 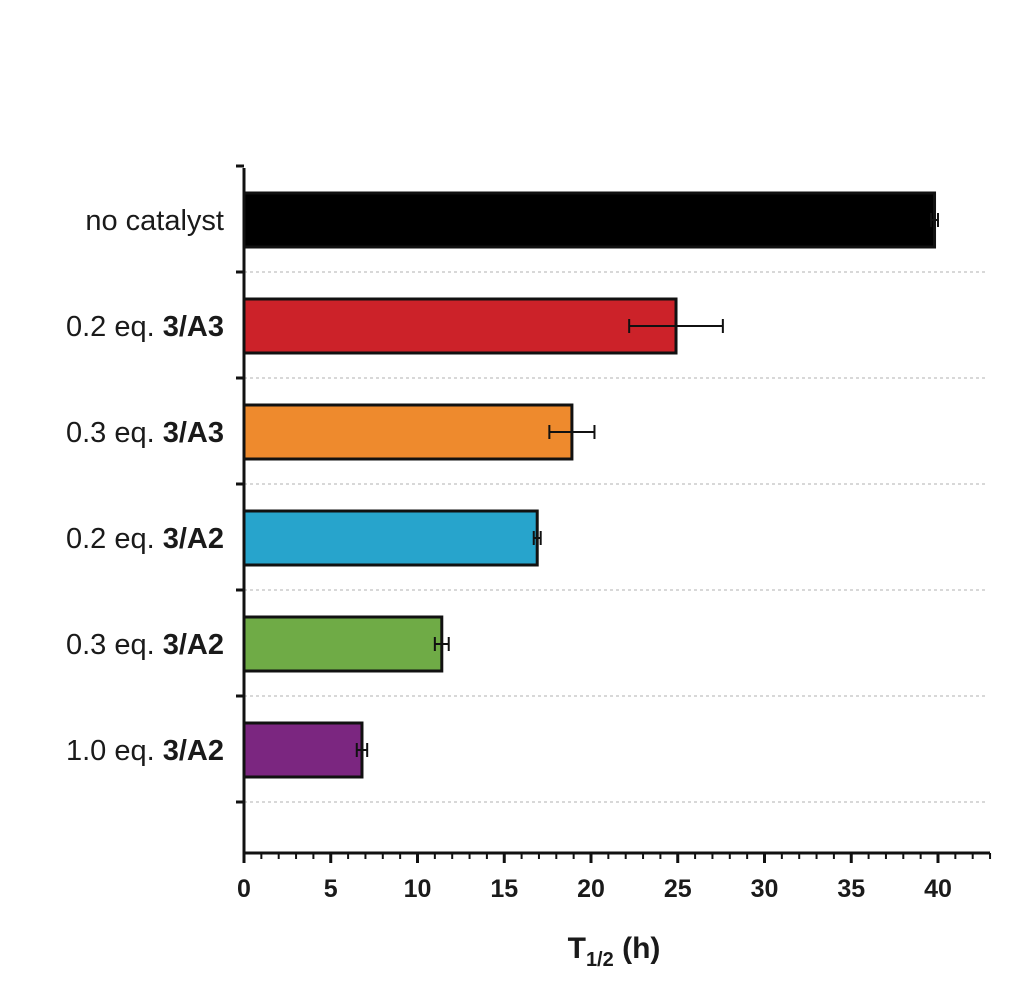 What do you see at coordinates (851, 889) in the screenshot?
I see `x-tick-label: 35` at bounding box center [851, 889].